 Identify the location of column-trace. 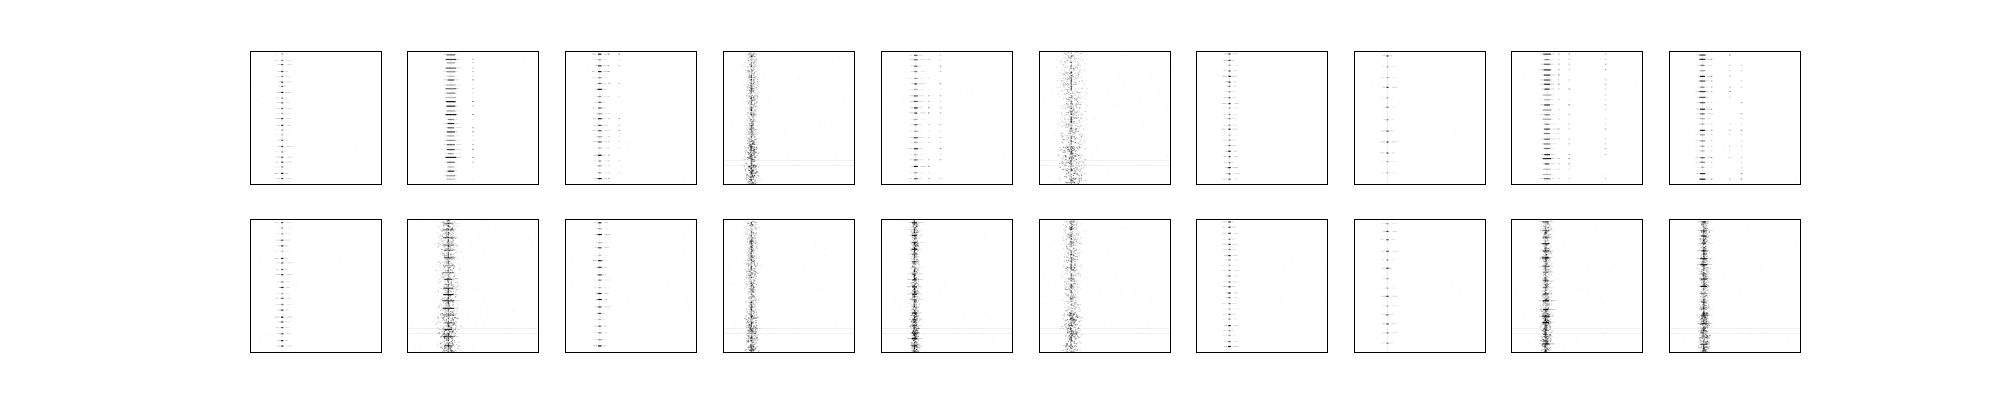
(1547, 118).